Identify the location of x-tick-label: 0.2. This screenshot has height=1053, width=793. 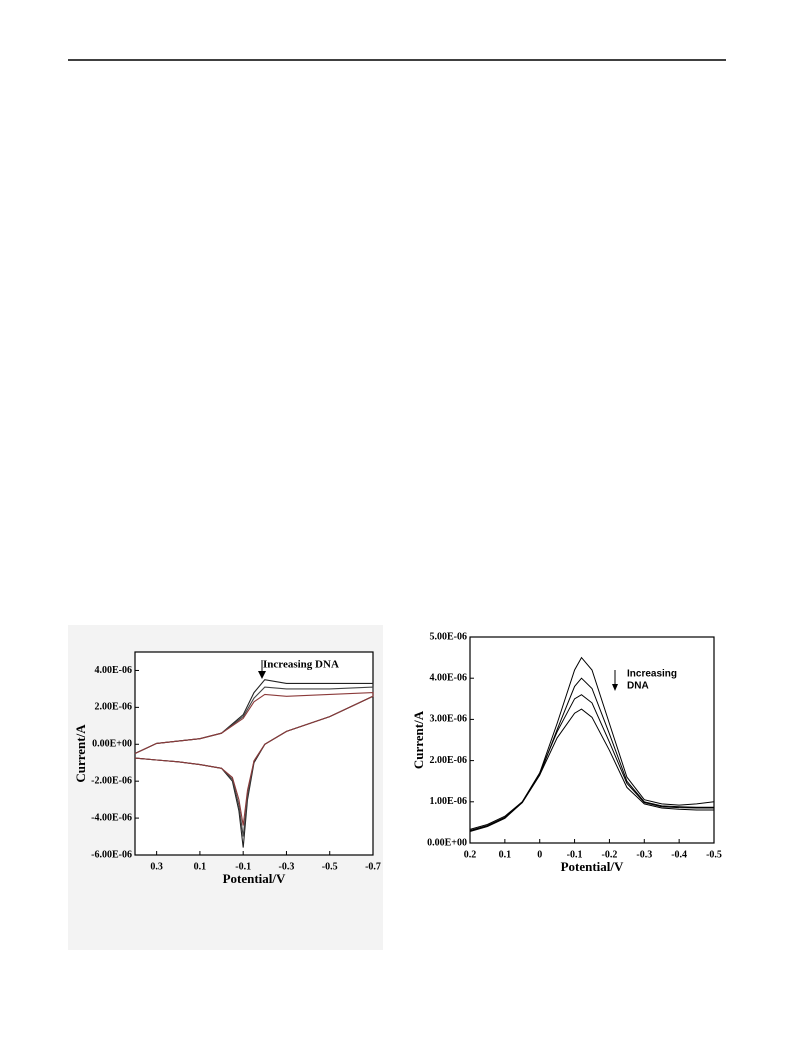
(470, 854).